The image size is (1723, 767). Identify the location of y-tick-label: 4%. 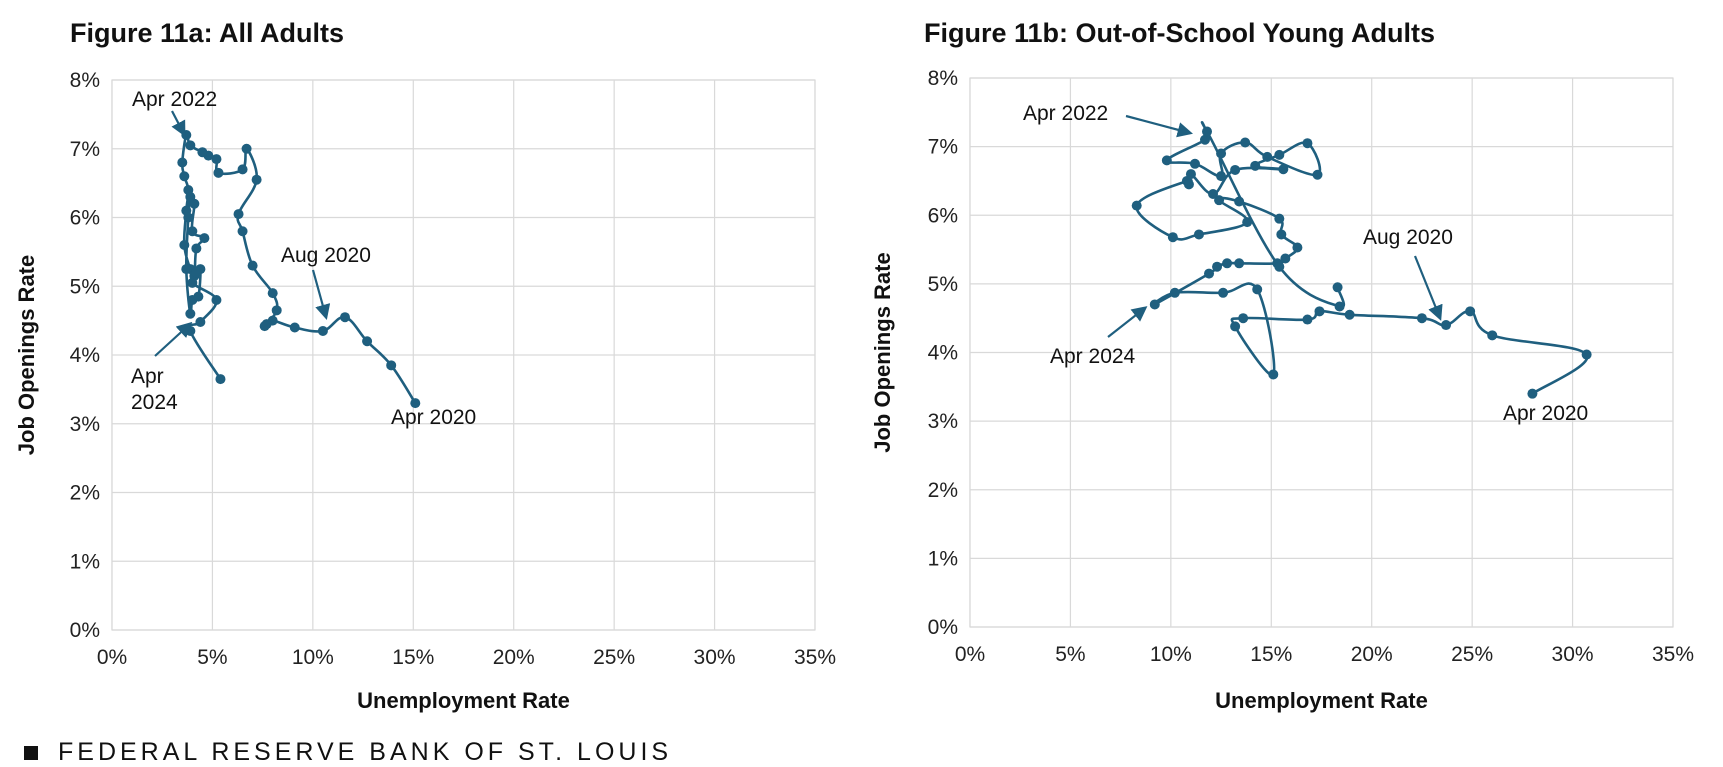
(943, 353).